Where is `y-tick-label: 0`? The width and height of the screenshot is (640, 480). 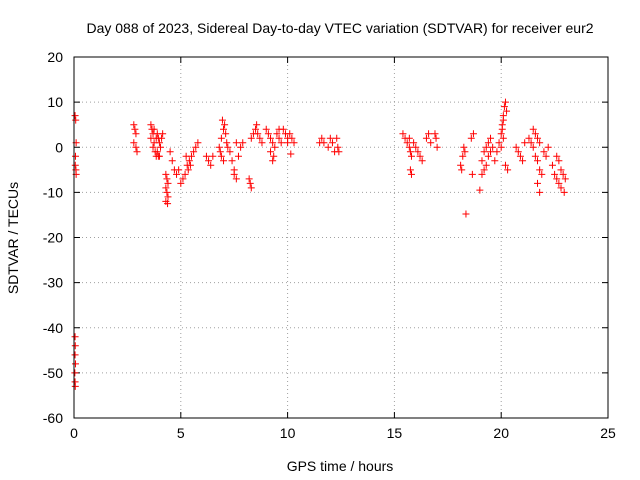 y-tick-label: 0 is located at coordinates (59, 147).